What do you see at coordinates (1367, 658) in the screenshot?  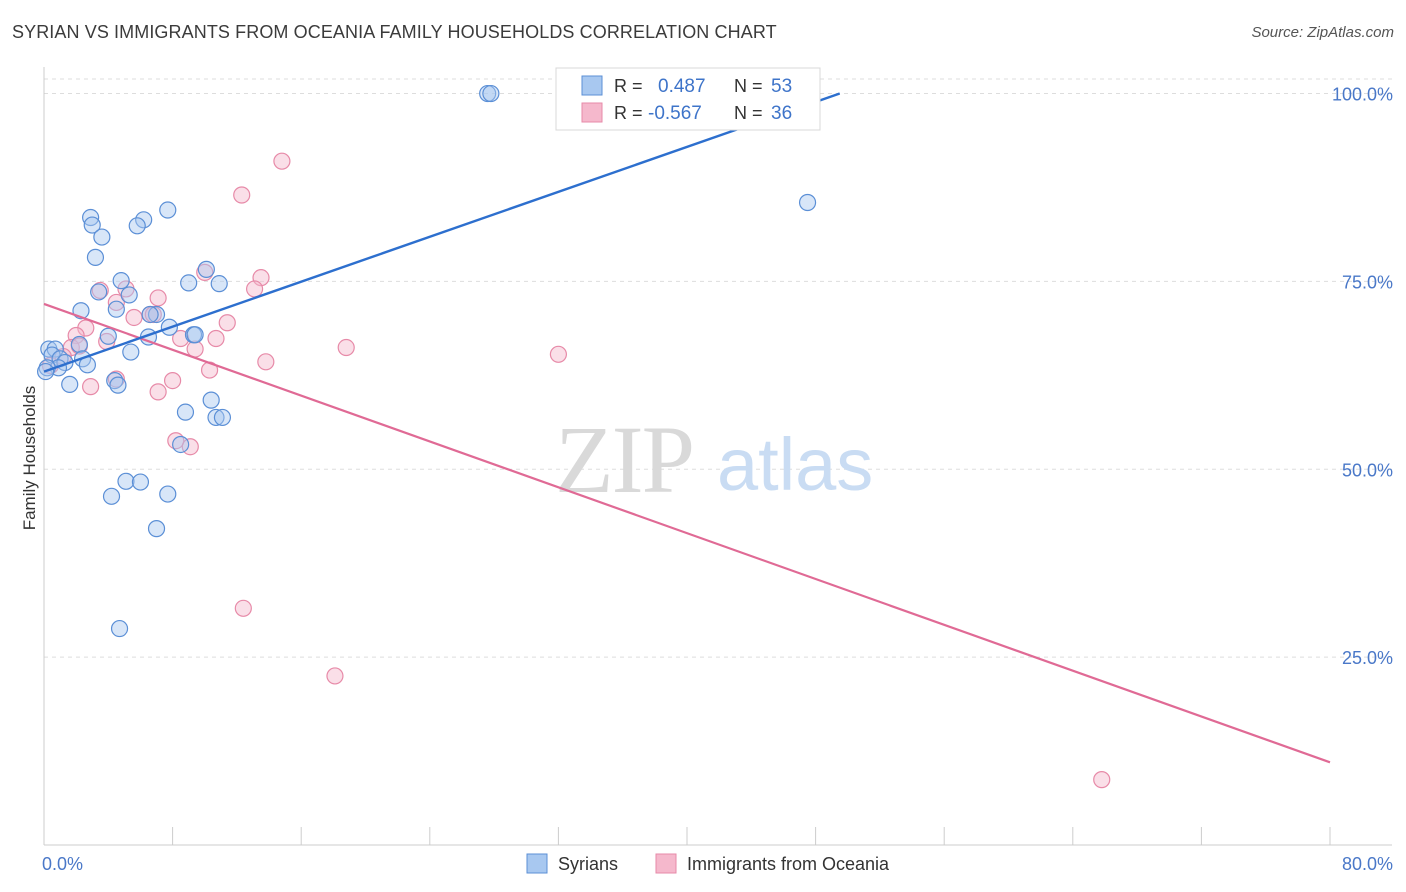 I see `y-tick-label-0: 25.0%` at bounding box center [1367, 658].